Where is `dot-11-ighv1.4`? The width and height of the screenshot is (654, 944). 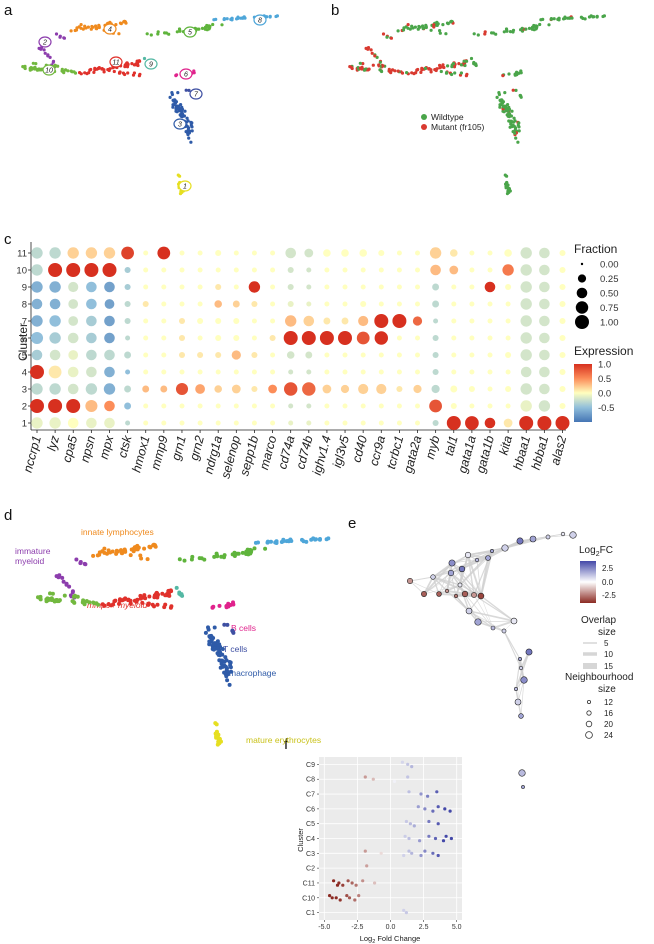
dot-11-ighv1.4 is located at coordinates (327, 253).